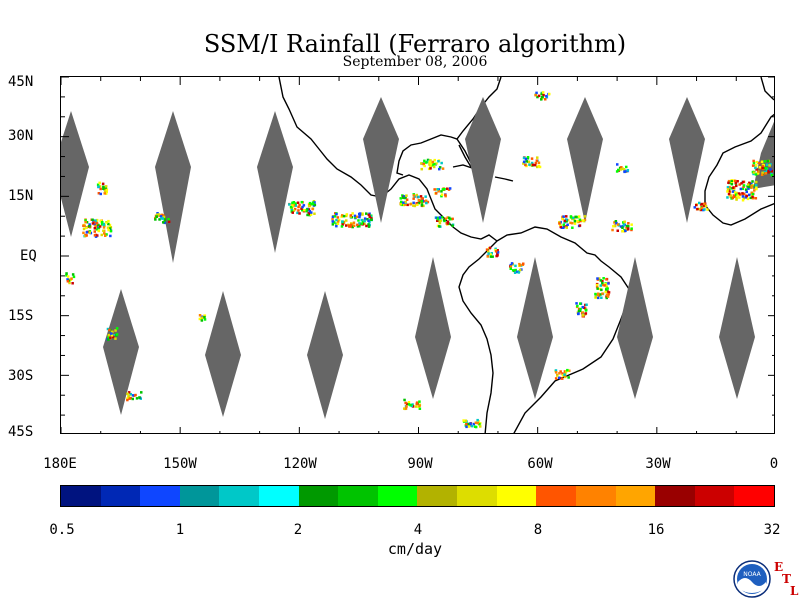 This screenshot has width=800, height=600. I want to click on etl-letter: T, so click(786, 579).